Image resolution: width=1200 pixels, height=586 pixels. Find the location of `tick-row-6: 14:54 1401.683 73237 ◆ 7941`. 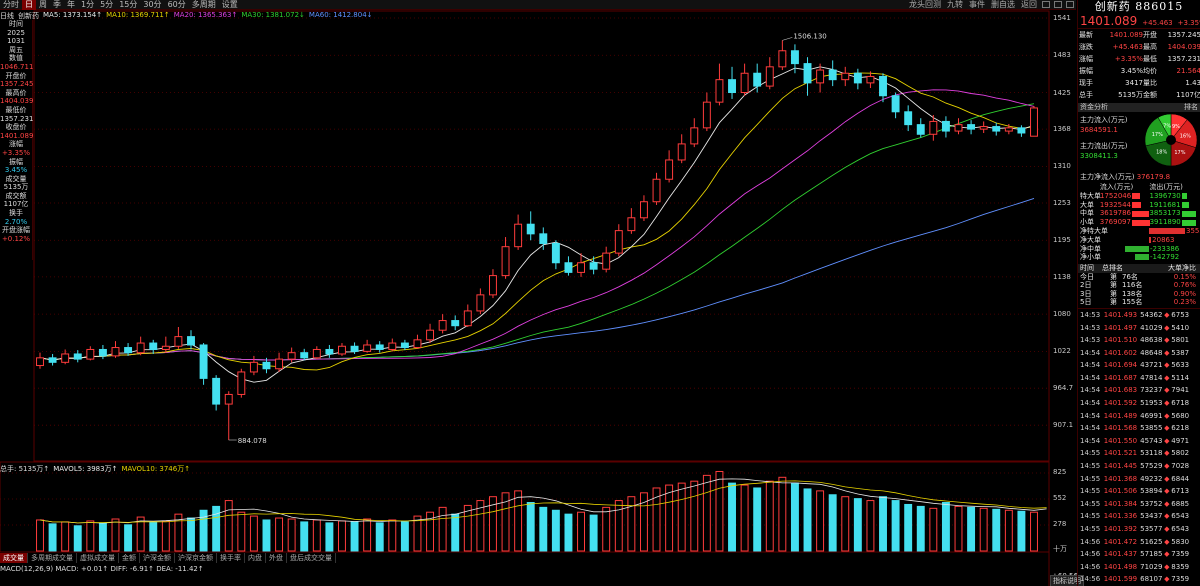

tick-row-6: 14:54 1401.683 73237 ◆ 7941 is located at coordinates (1139, 390).